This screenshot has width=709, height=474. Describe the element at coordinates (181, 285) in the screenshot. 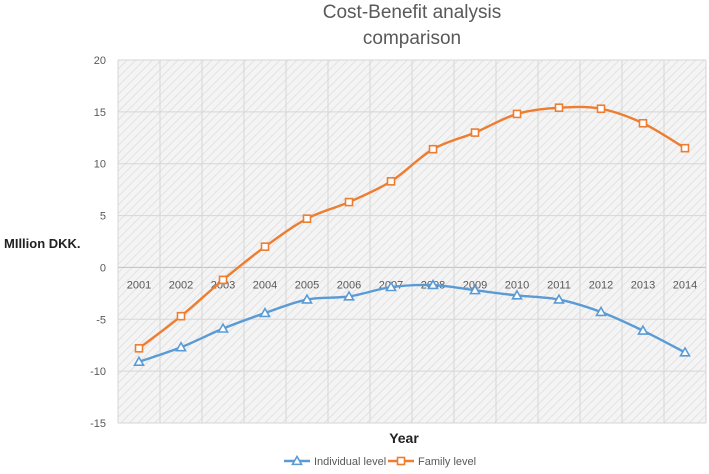

I see `x-tick-label: 2002` at that location.